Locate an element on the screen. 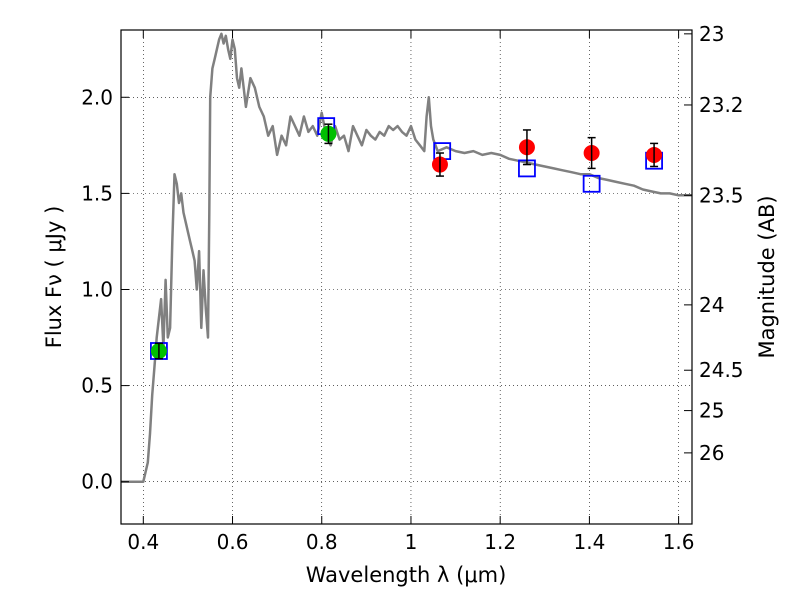 Image resolution: width=800 pixels, height=600 pixels. y2-axis-label: Magnitude (AB) is located at coordinates (767, 276).